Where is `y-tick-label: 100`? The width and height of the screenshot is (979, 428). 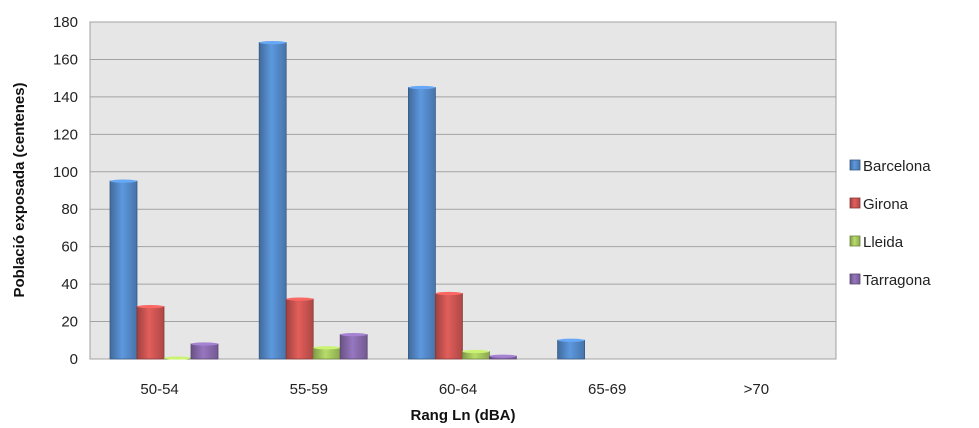 y-tick-label: 100 is located at coordinates (65, 172).